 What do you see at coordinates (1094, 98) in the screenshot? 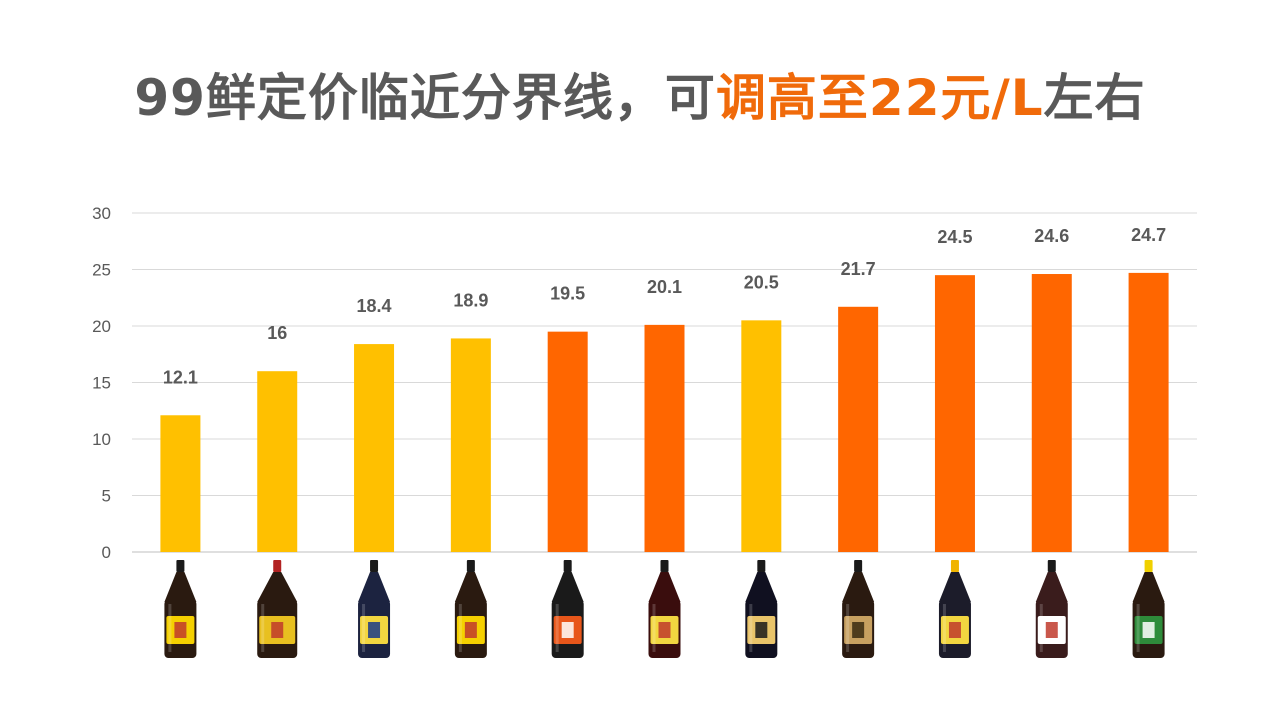
I see `title-part-3: 左右` at bounding box center [1094, 98].